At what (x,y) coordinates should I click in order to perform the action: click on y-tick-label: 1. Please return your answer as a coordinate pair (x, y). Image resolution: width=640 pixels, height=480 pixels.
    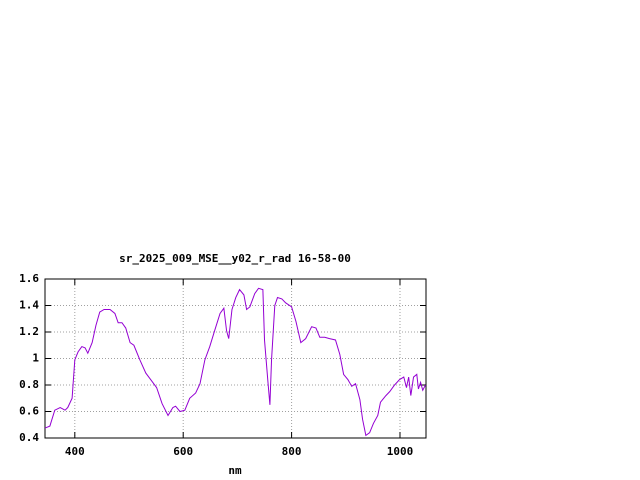
    Looking at the image, I should click on (35, 358).